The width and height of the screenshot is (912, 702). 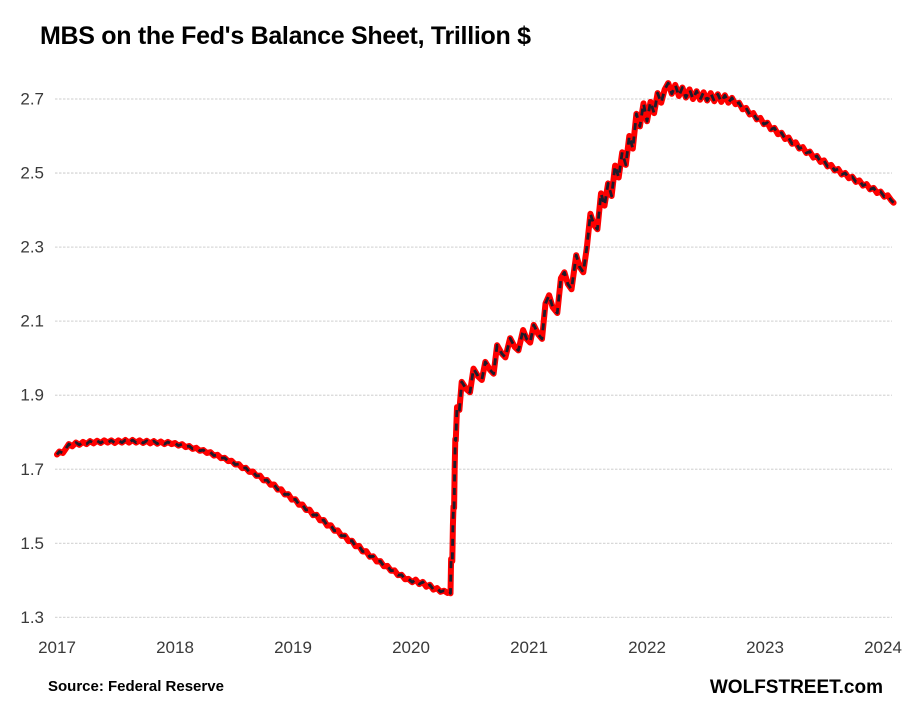 I want to click on x-tick-label: 2024, so click(x=883, y=647).